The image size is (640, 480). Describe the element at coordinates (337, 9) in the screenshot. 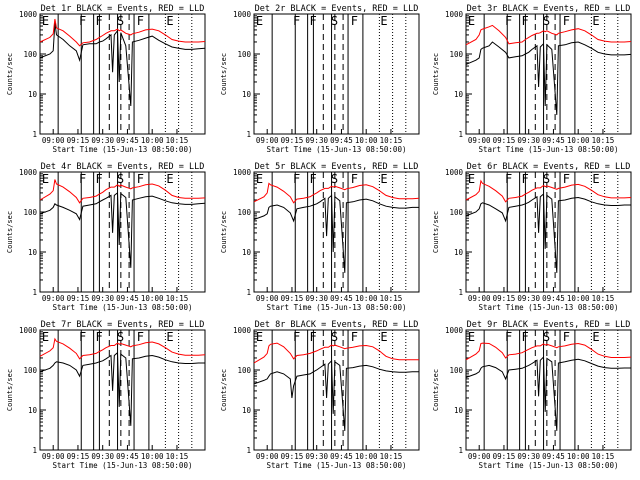

I see `panel-title: Det 2r BLACK = Events, RED = LLD` at that location.